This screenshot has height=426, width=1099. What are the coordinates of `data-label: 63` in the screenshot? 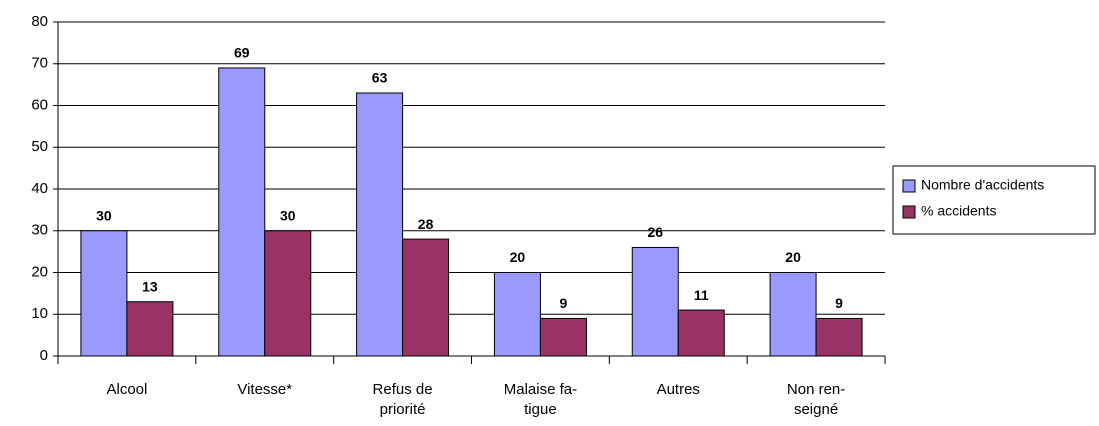 It's located at (380, 78).